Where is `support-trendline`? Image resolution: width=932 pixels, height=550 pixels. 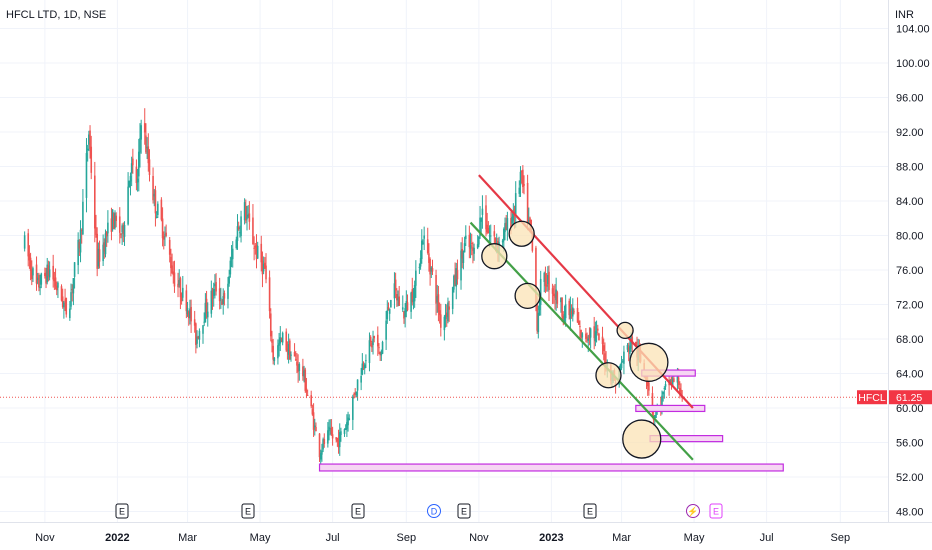 support-trendline is located at coordinates (581, 341).